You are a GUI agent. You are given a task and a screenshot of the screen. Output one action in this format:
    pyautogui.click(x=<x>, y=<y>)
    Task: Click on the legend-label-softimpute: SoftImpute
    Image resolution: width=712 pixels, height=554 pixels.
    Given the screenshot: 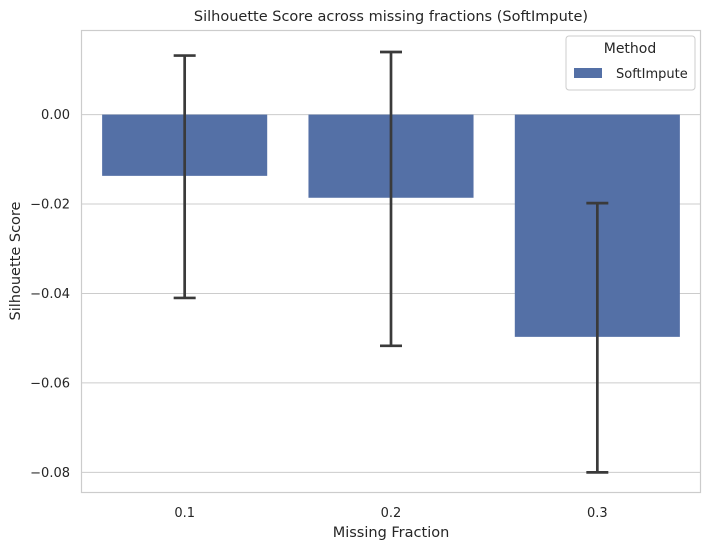 What is the action you would take?
    pyautogui.click(x=652, y=74)
    